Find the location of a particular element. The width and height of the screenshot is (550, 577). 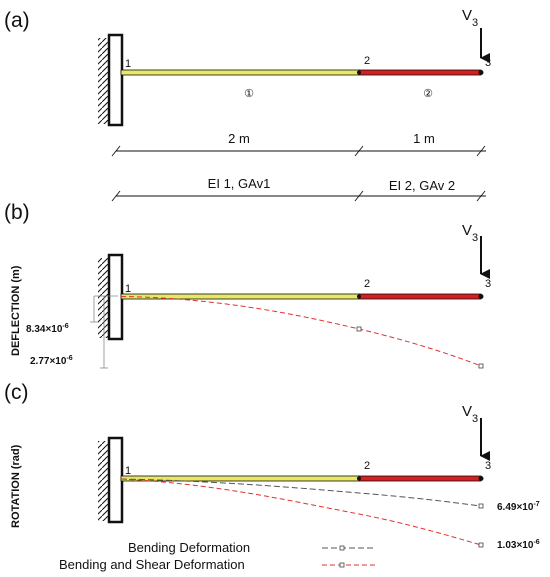

deflection-marker-node3 is located at coordinates (481, 366).